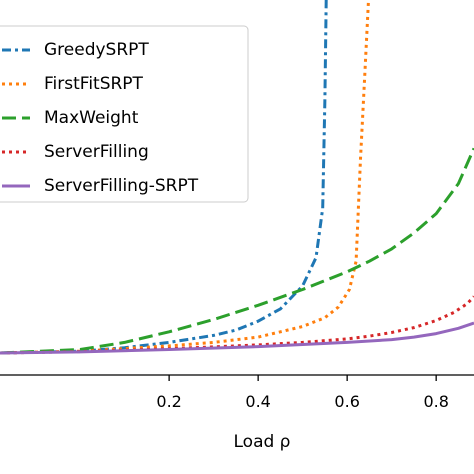  What do you see at coordinates (168, 401) in the screenshot?
I see `x-tick-label: 0.2` at bounding box center [168, 401].